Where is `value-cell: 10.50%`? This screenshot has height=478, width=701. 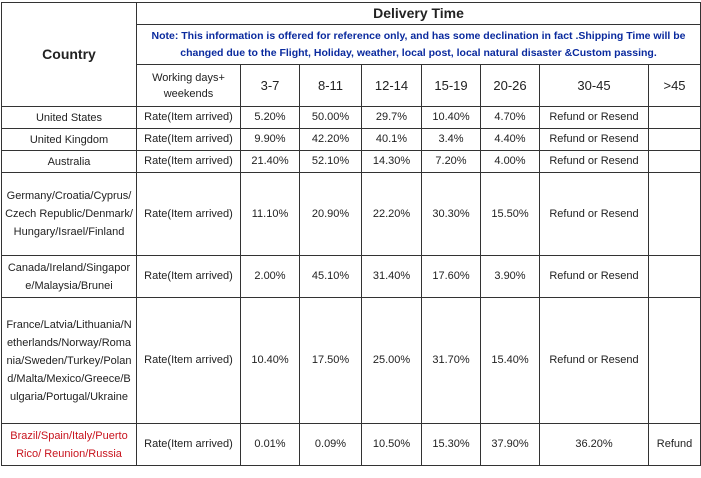
value-cell: 10.50% is located at coordinates (391, 444).